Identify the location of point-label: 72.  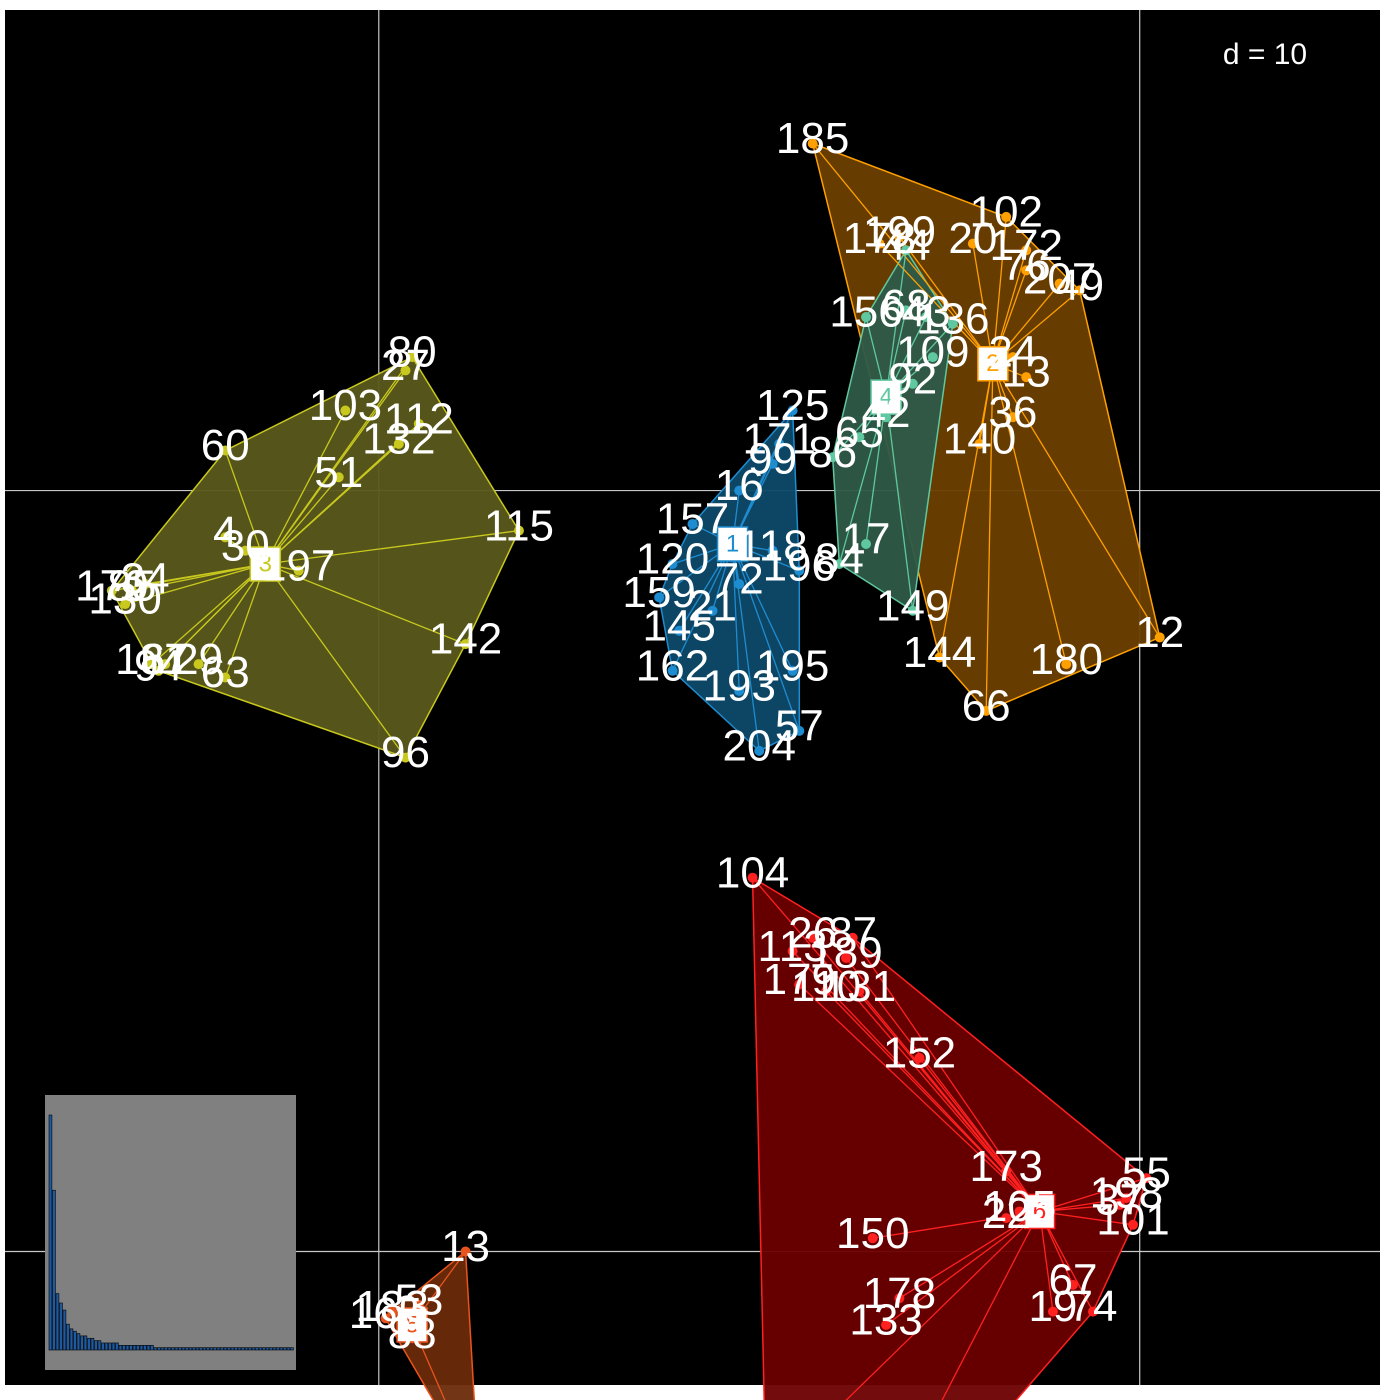
(739, 579).